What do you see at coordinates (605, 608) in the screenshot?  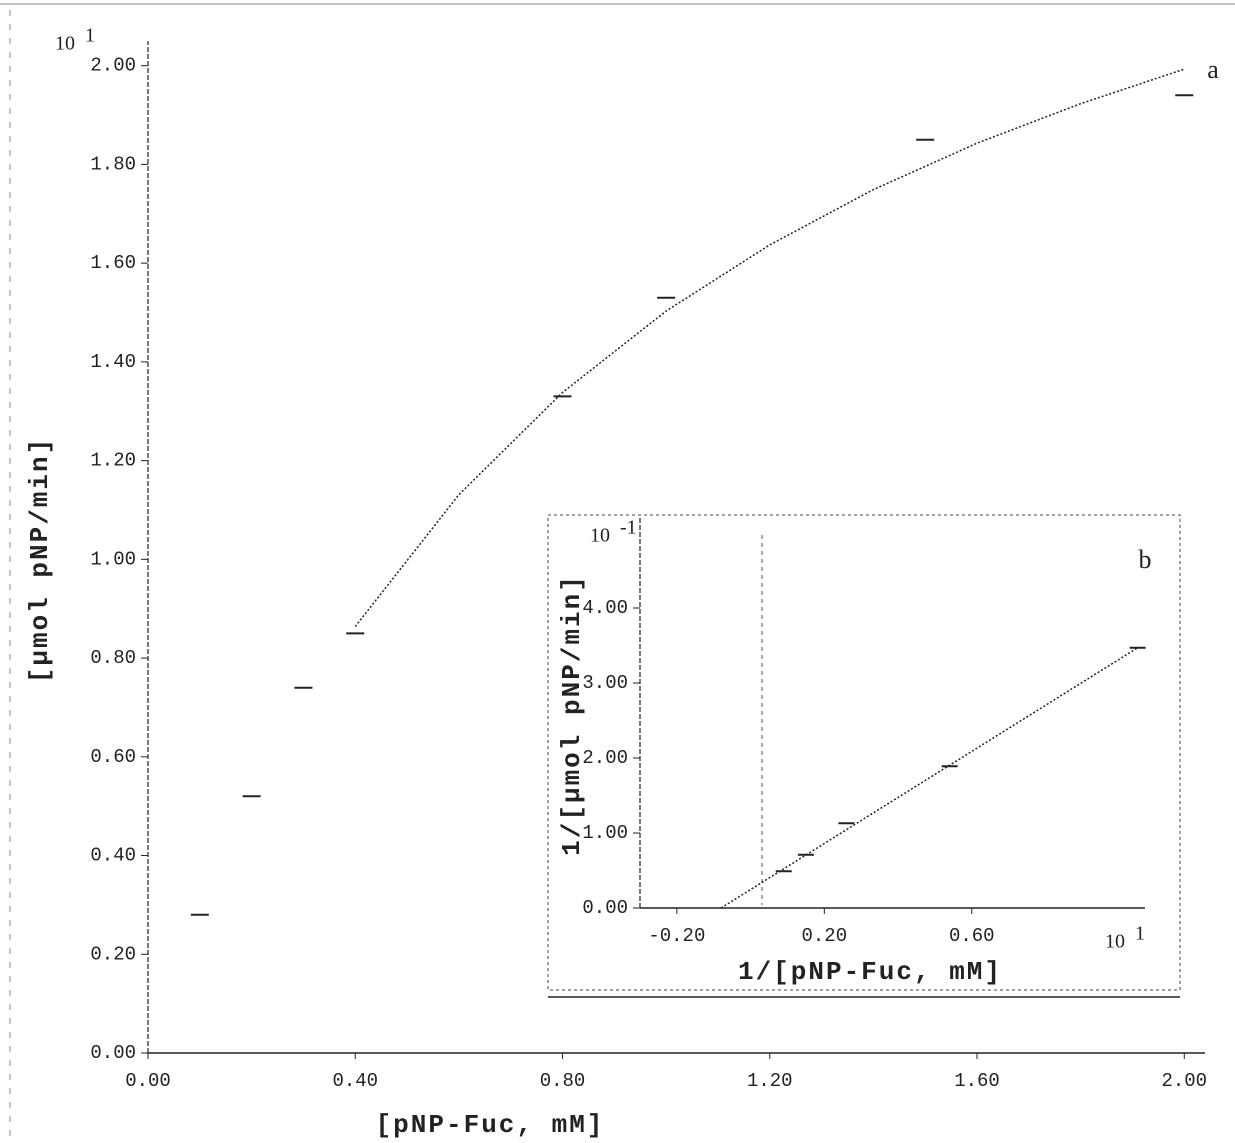 I see `y-tick-label: 4.00` at bounding box center [605, 608].